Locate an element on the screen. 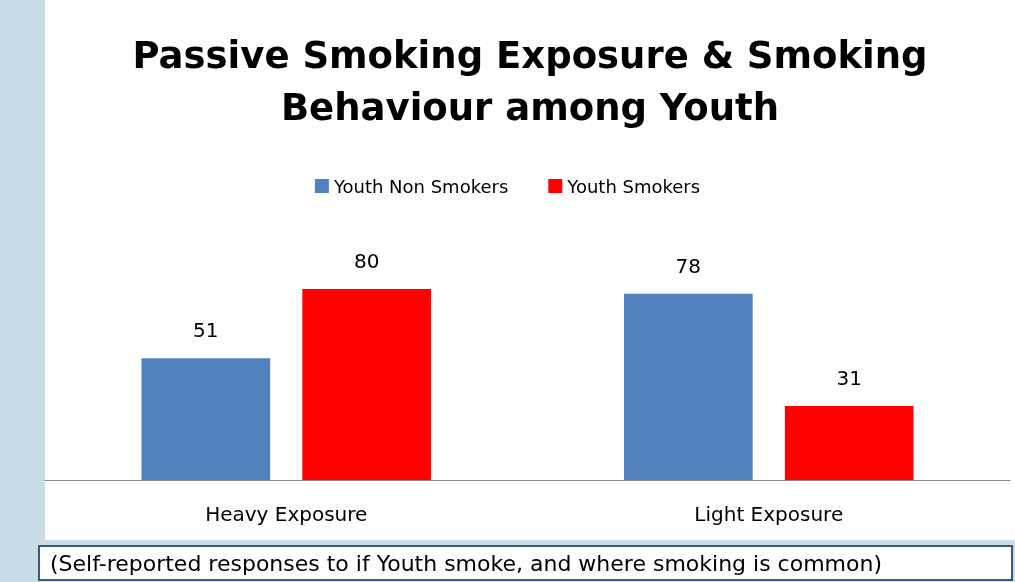 The image size is (1015, 582). chart-title: Passive Smoking Exposure & Smoking Behaviour among Youth is located at coordinates (530, 82).